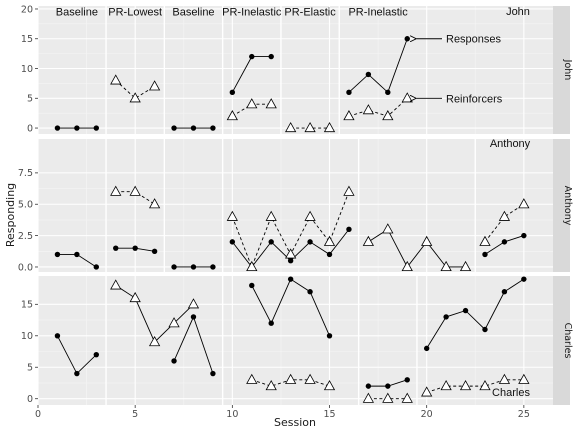 This screenshot has height=433, width=578. I want to click on x-tick-label: 5, so click(135, 414).